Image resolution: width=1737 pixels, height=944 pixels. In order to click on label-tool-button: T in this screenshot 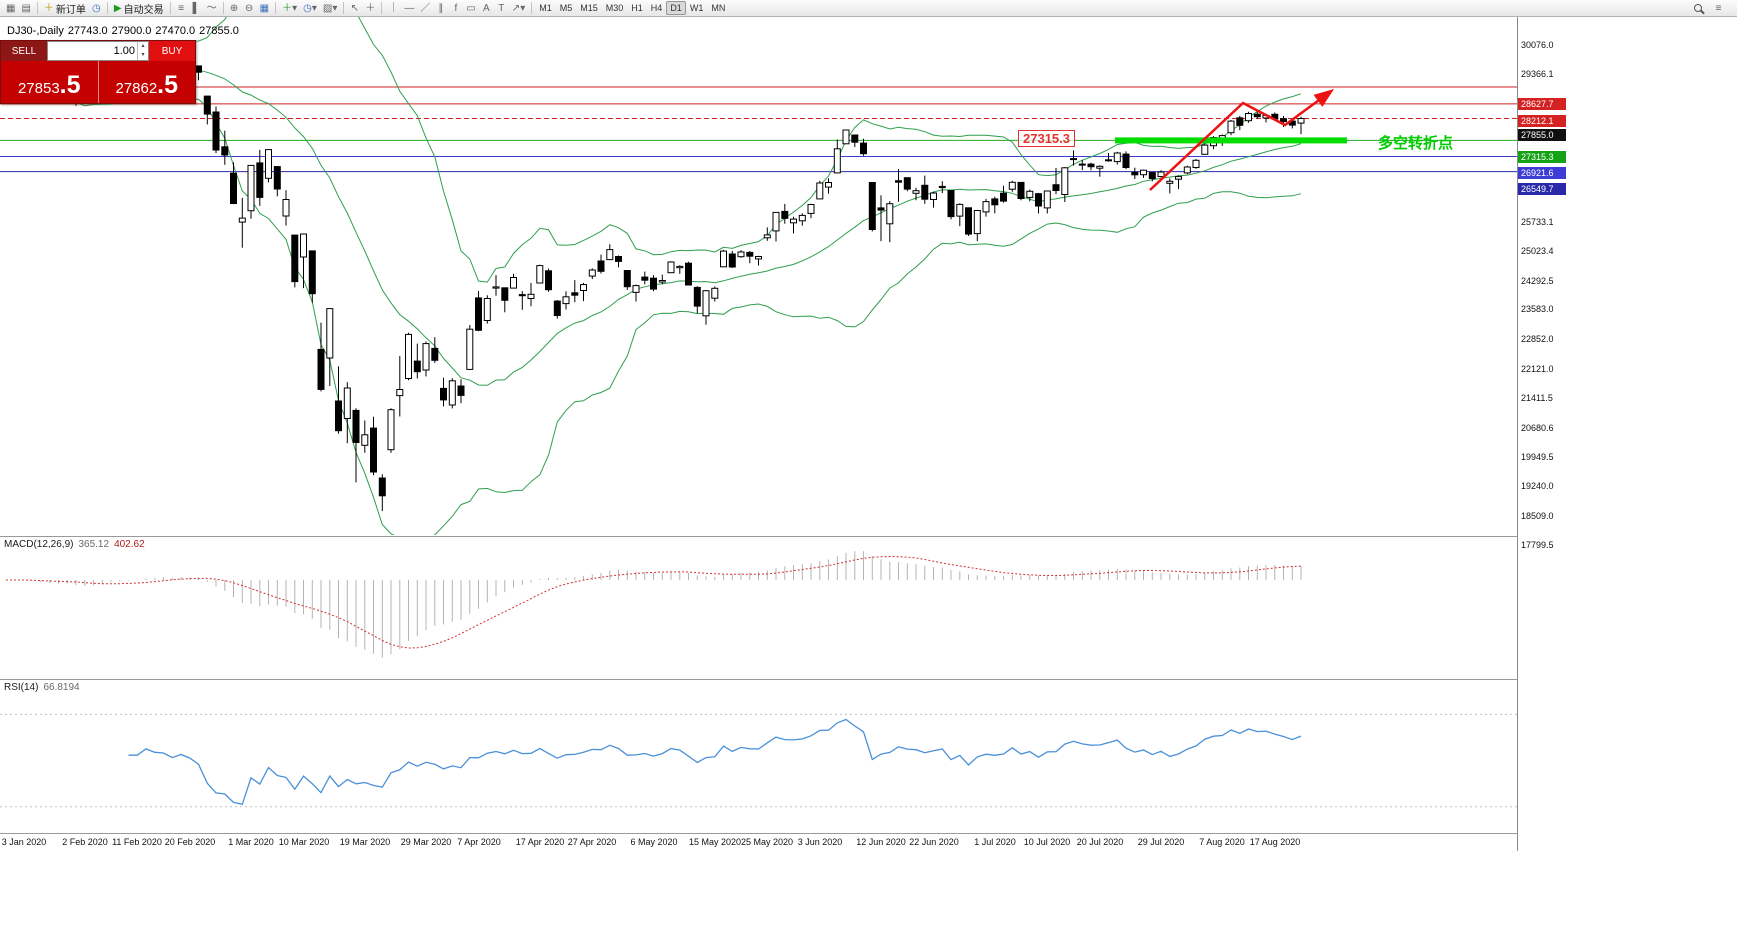, I will do `click(501, 8)`.